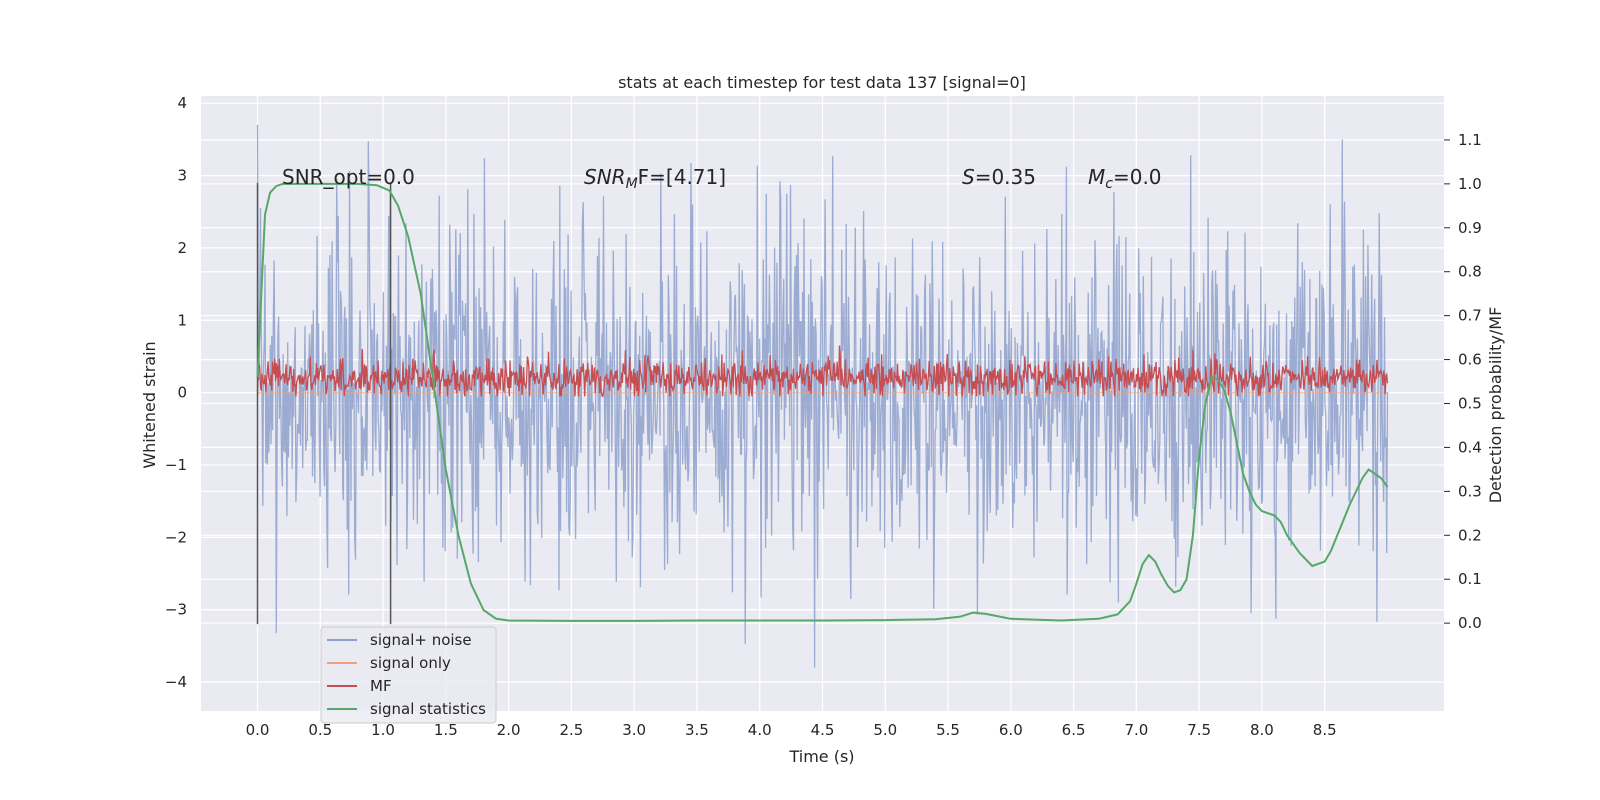 Image resolution: width=1600 pixels, height=800 pixels. What do you see at coordinates (1470, 184) in the screenshot?
I see `y2-tick-label: 1.0` at bounding box center [1470, 184].